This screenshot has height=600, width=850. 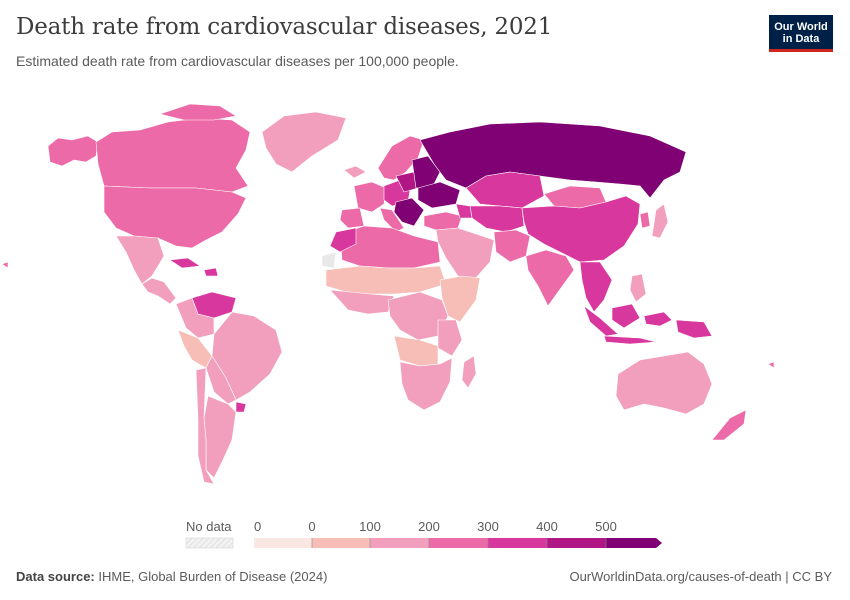 What do you see at coordinates (209, 526) in the screenshot?
I see `legend-no-data-label: No data` at bounding box center [209, 526].